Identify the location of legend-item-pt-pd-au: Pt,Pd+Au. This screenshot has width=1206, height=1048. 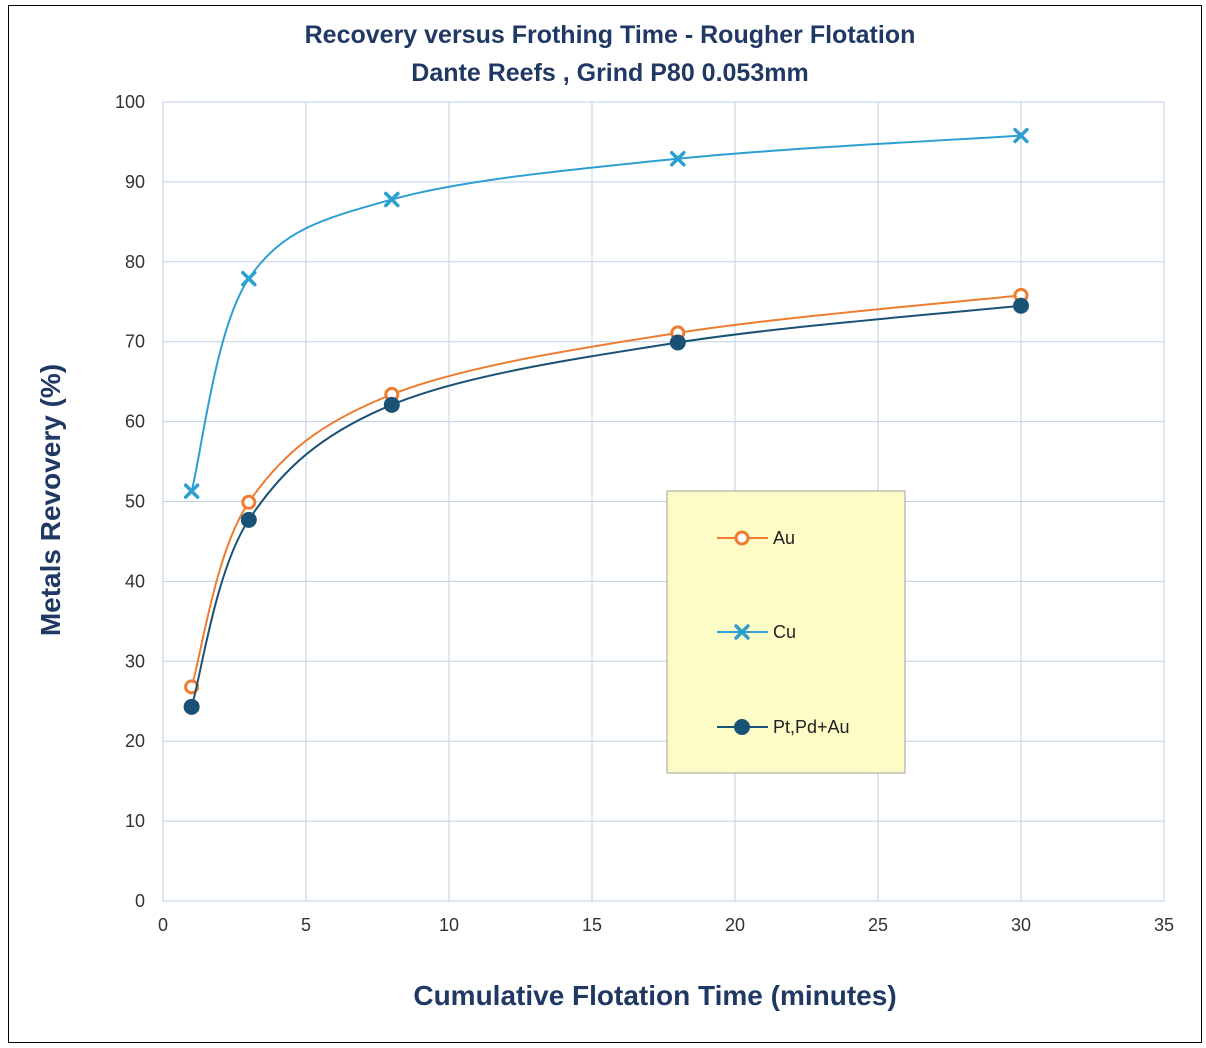
(783, 727).